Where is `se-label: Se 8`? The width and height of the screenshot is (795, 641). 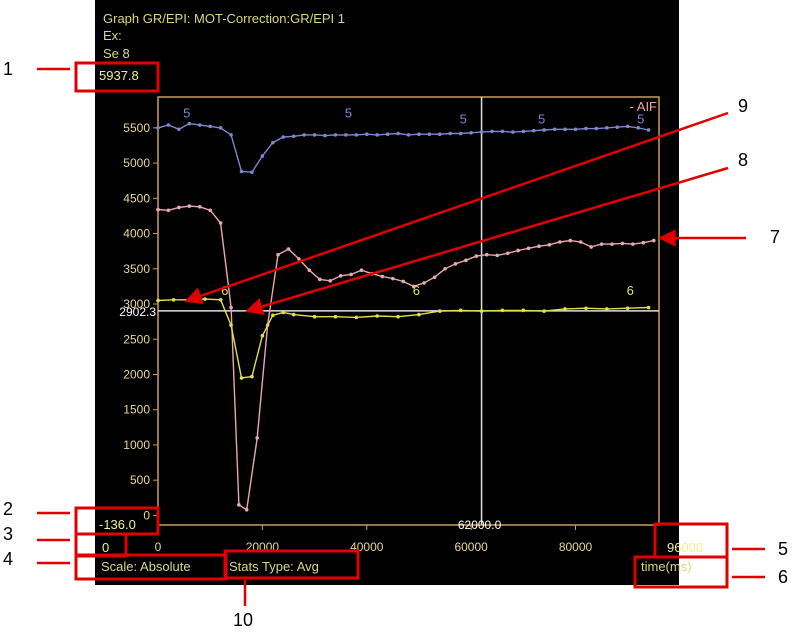
se-label: Se 8 is located at coordinates (116, 53).